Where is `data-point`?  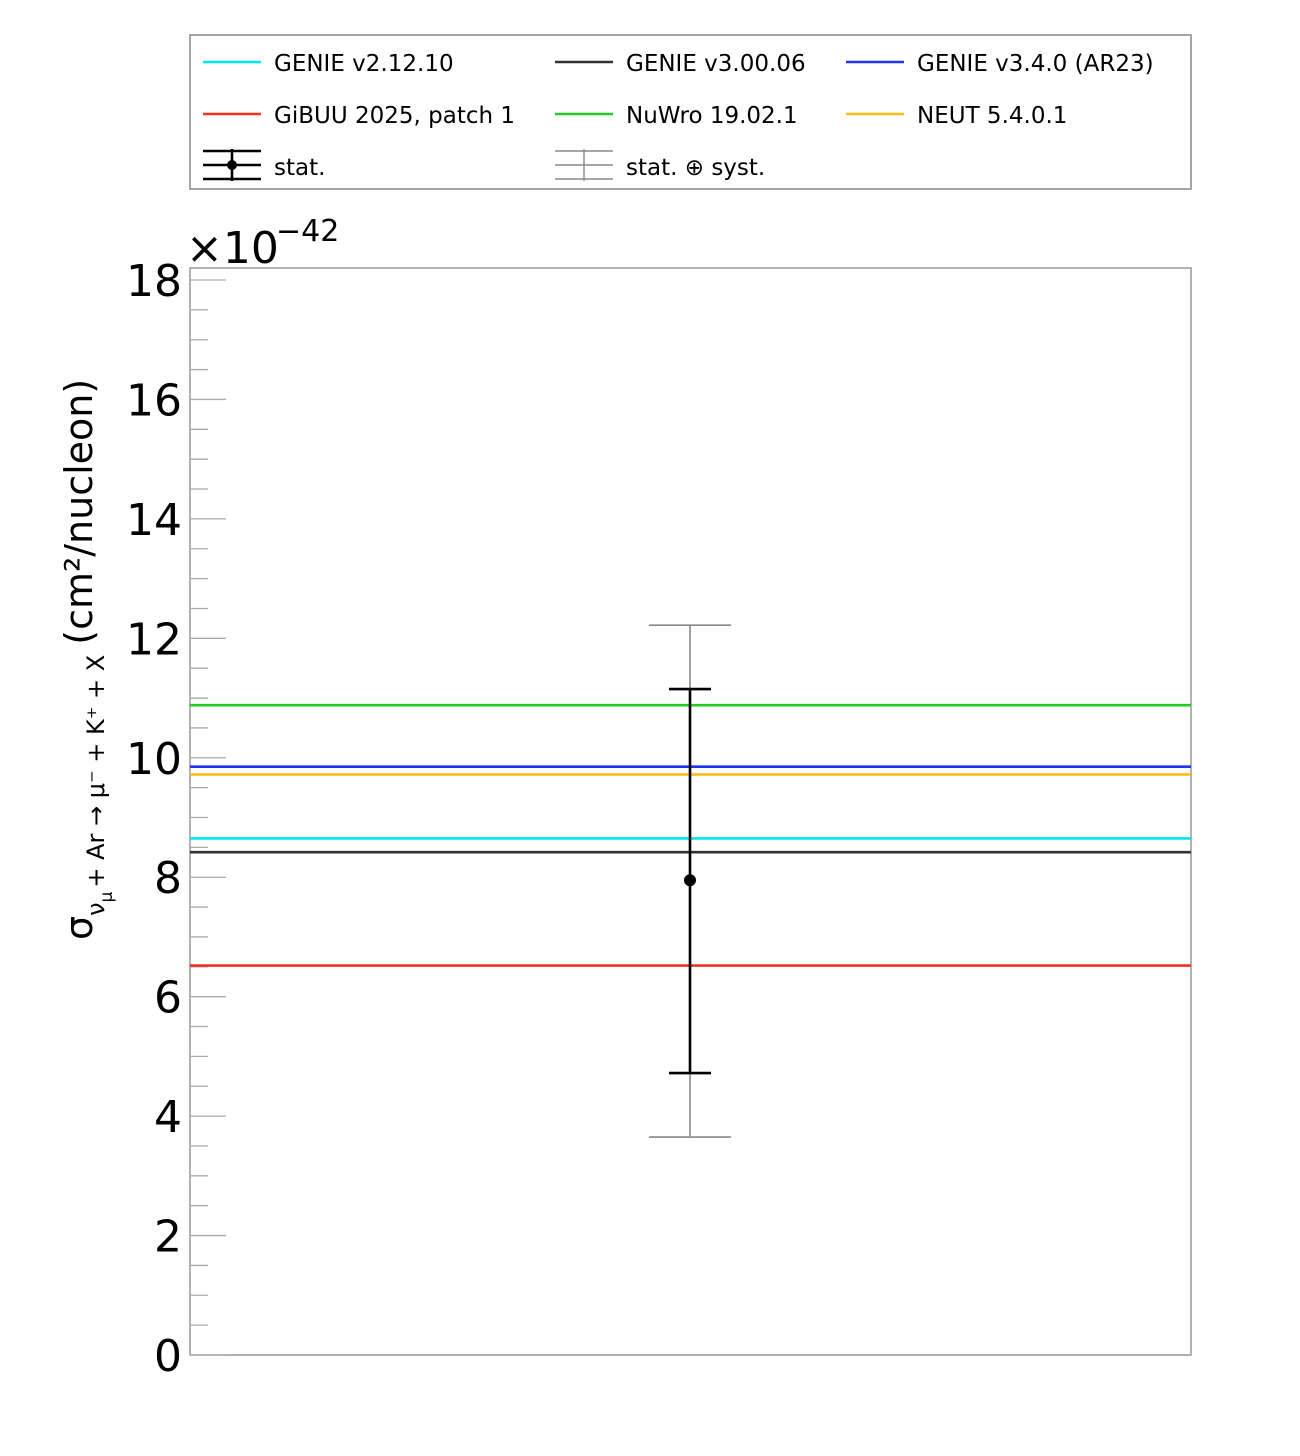 data-point is located at coordinates (690, 880).